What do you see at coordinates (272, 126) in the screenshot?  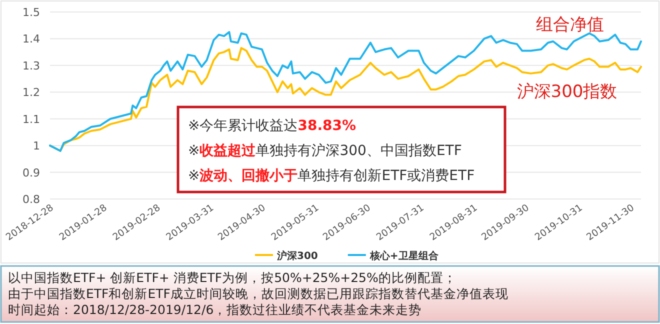 I see `annotation: ※今年累计收益达38.83%` at bounding box center [272, 126].